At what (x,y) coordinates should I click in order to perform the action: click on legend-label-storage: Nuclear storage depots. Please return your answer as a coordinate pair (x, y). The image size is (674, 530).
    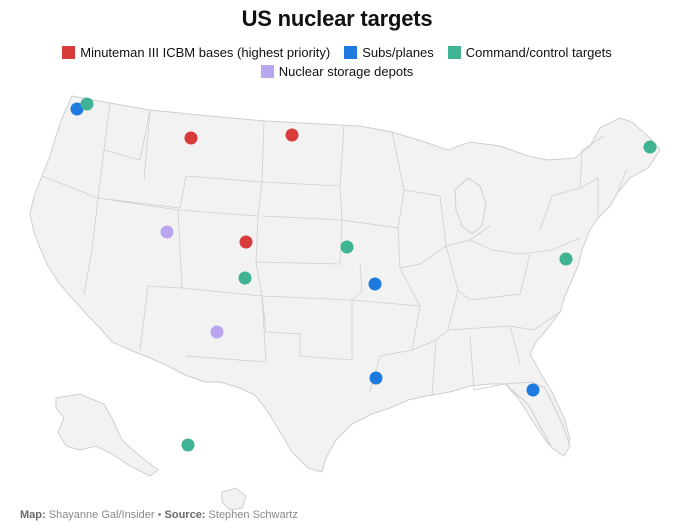
    Looking at the image, I should click on (346, 71).